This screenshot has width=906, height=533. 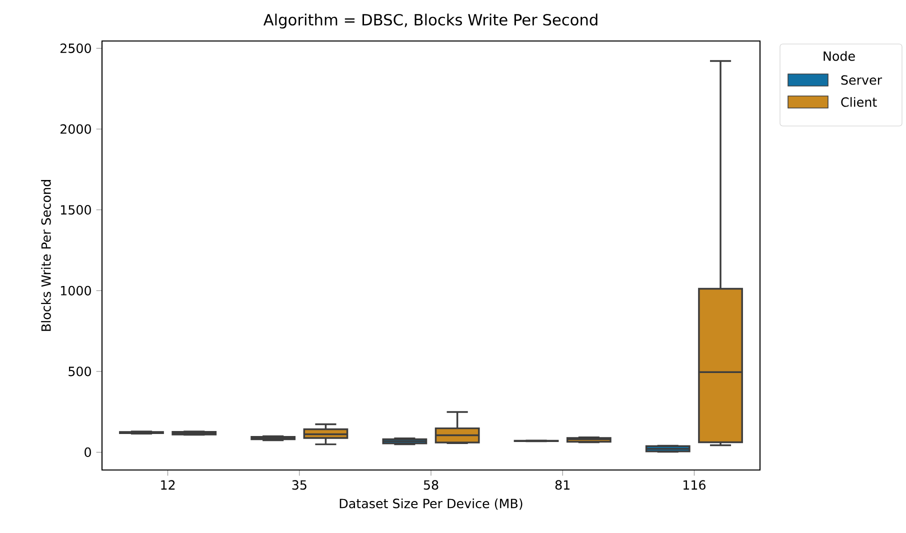 What do you see at coordinates (299, 485) in the screenshot?
I see `x-tick-label: 35` at bounding box center [299, 485].